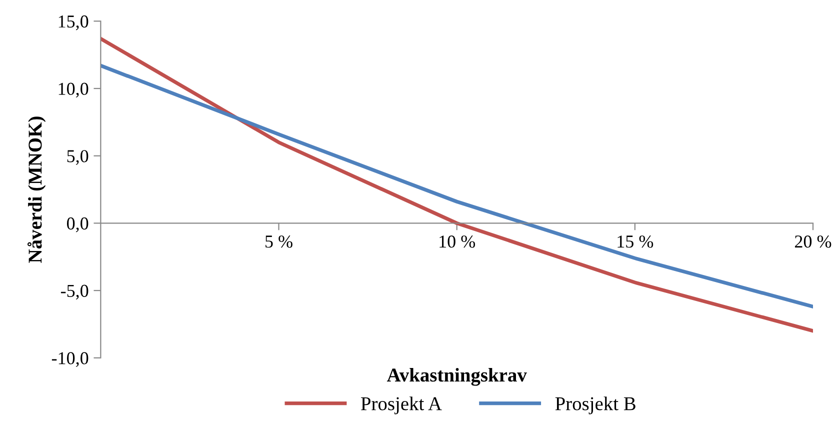  What do you see at coordinates (74, 292) in the screenshot?
I see `y-tick-label: -5,0` at bounding box center [74, 292].